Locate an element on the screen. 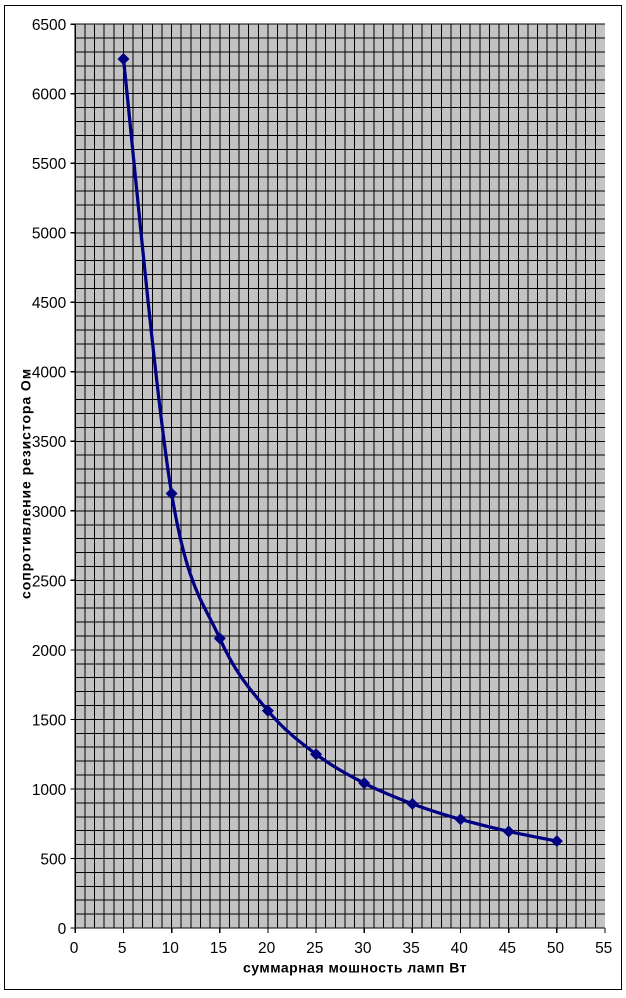  svg-text: 1500 is located at coordinates (49, 720).